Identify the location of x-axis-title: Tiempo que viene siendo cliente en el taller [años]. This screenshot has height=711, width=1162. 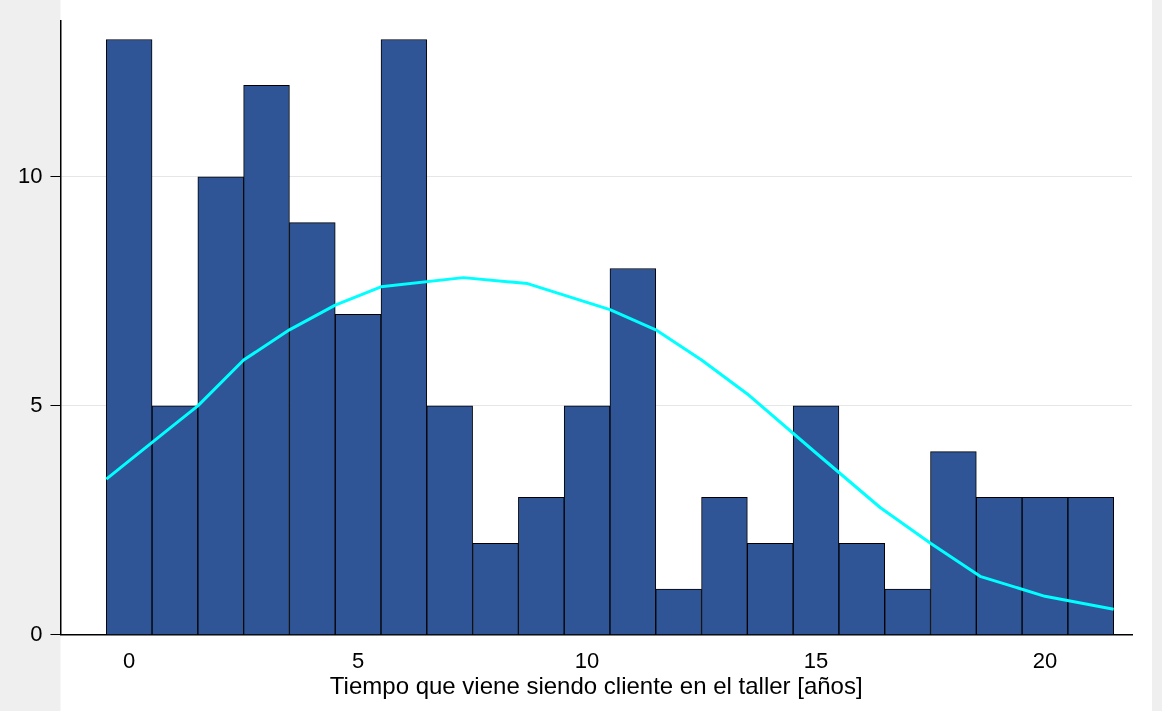
(596, 686).